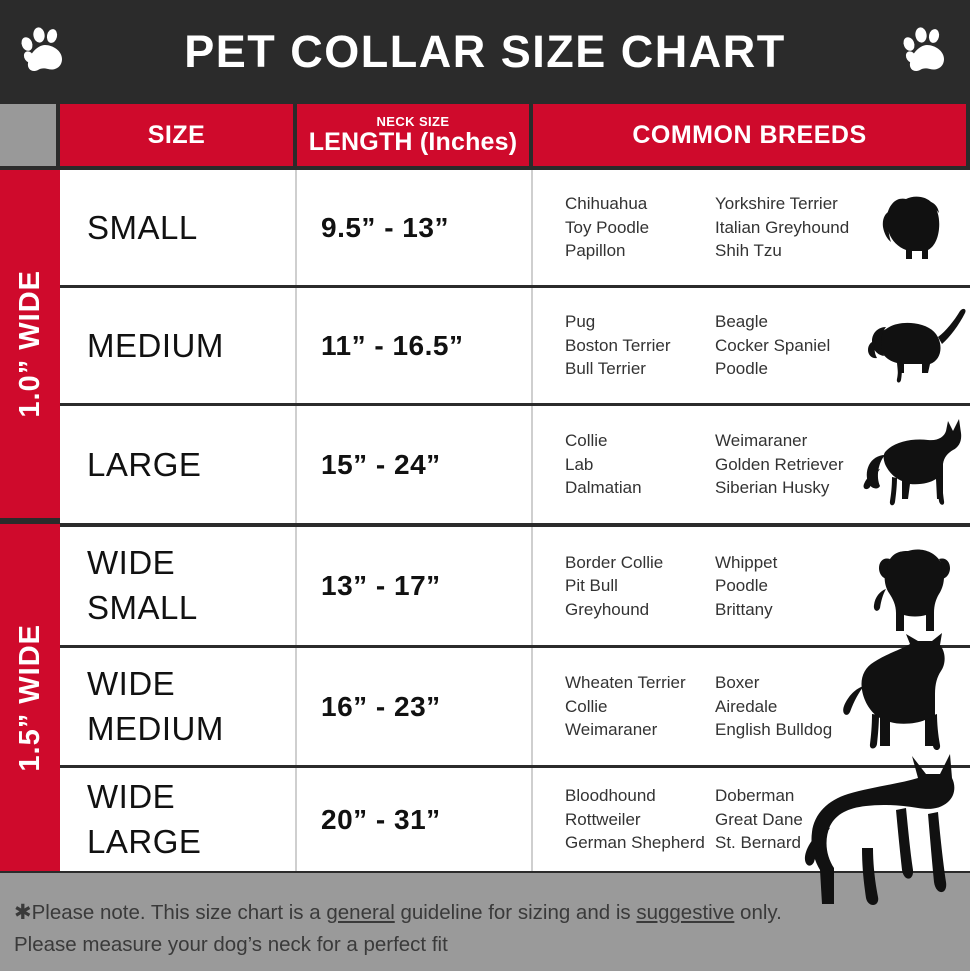  I want to click on cell-length: 16” - 23”, so click(415, 706).